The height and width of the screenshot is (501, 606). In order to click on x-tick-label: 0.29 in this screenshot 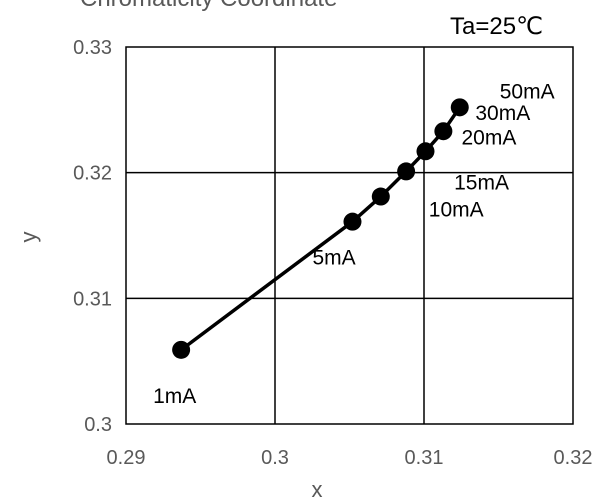, I will do `click(126, 458)`.